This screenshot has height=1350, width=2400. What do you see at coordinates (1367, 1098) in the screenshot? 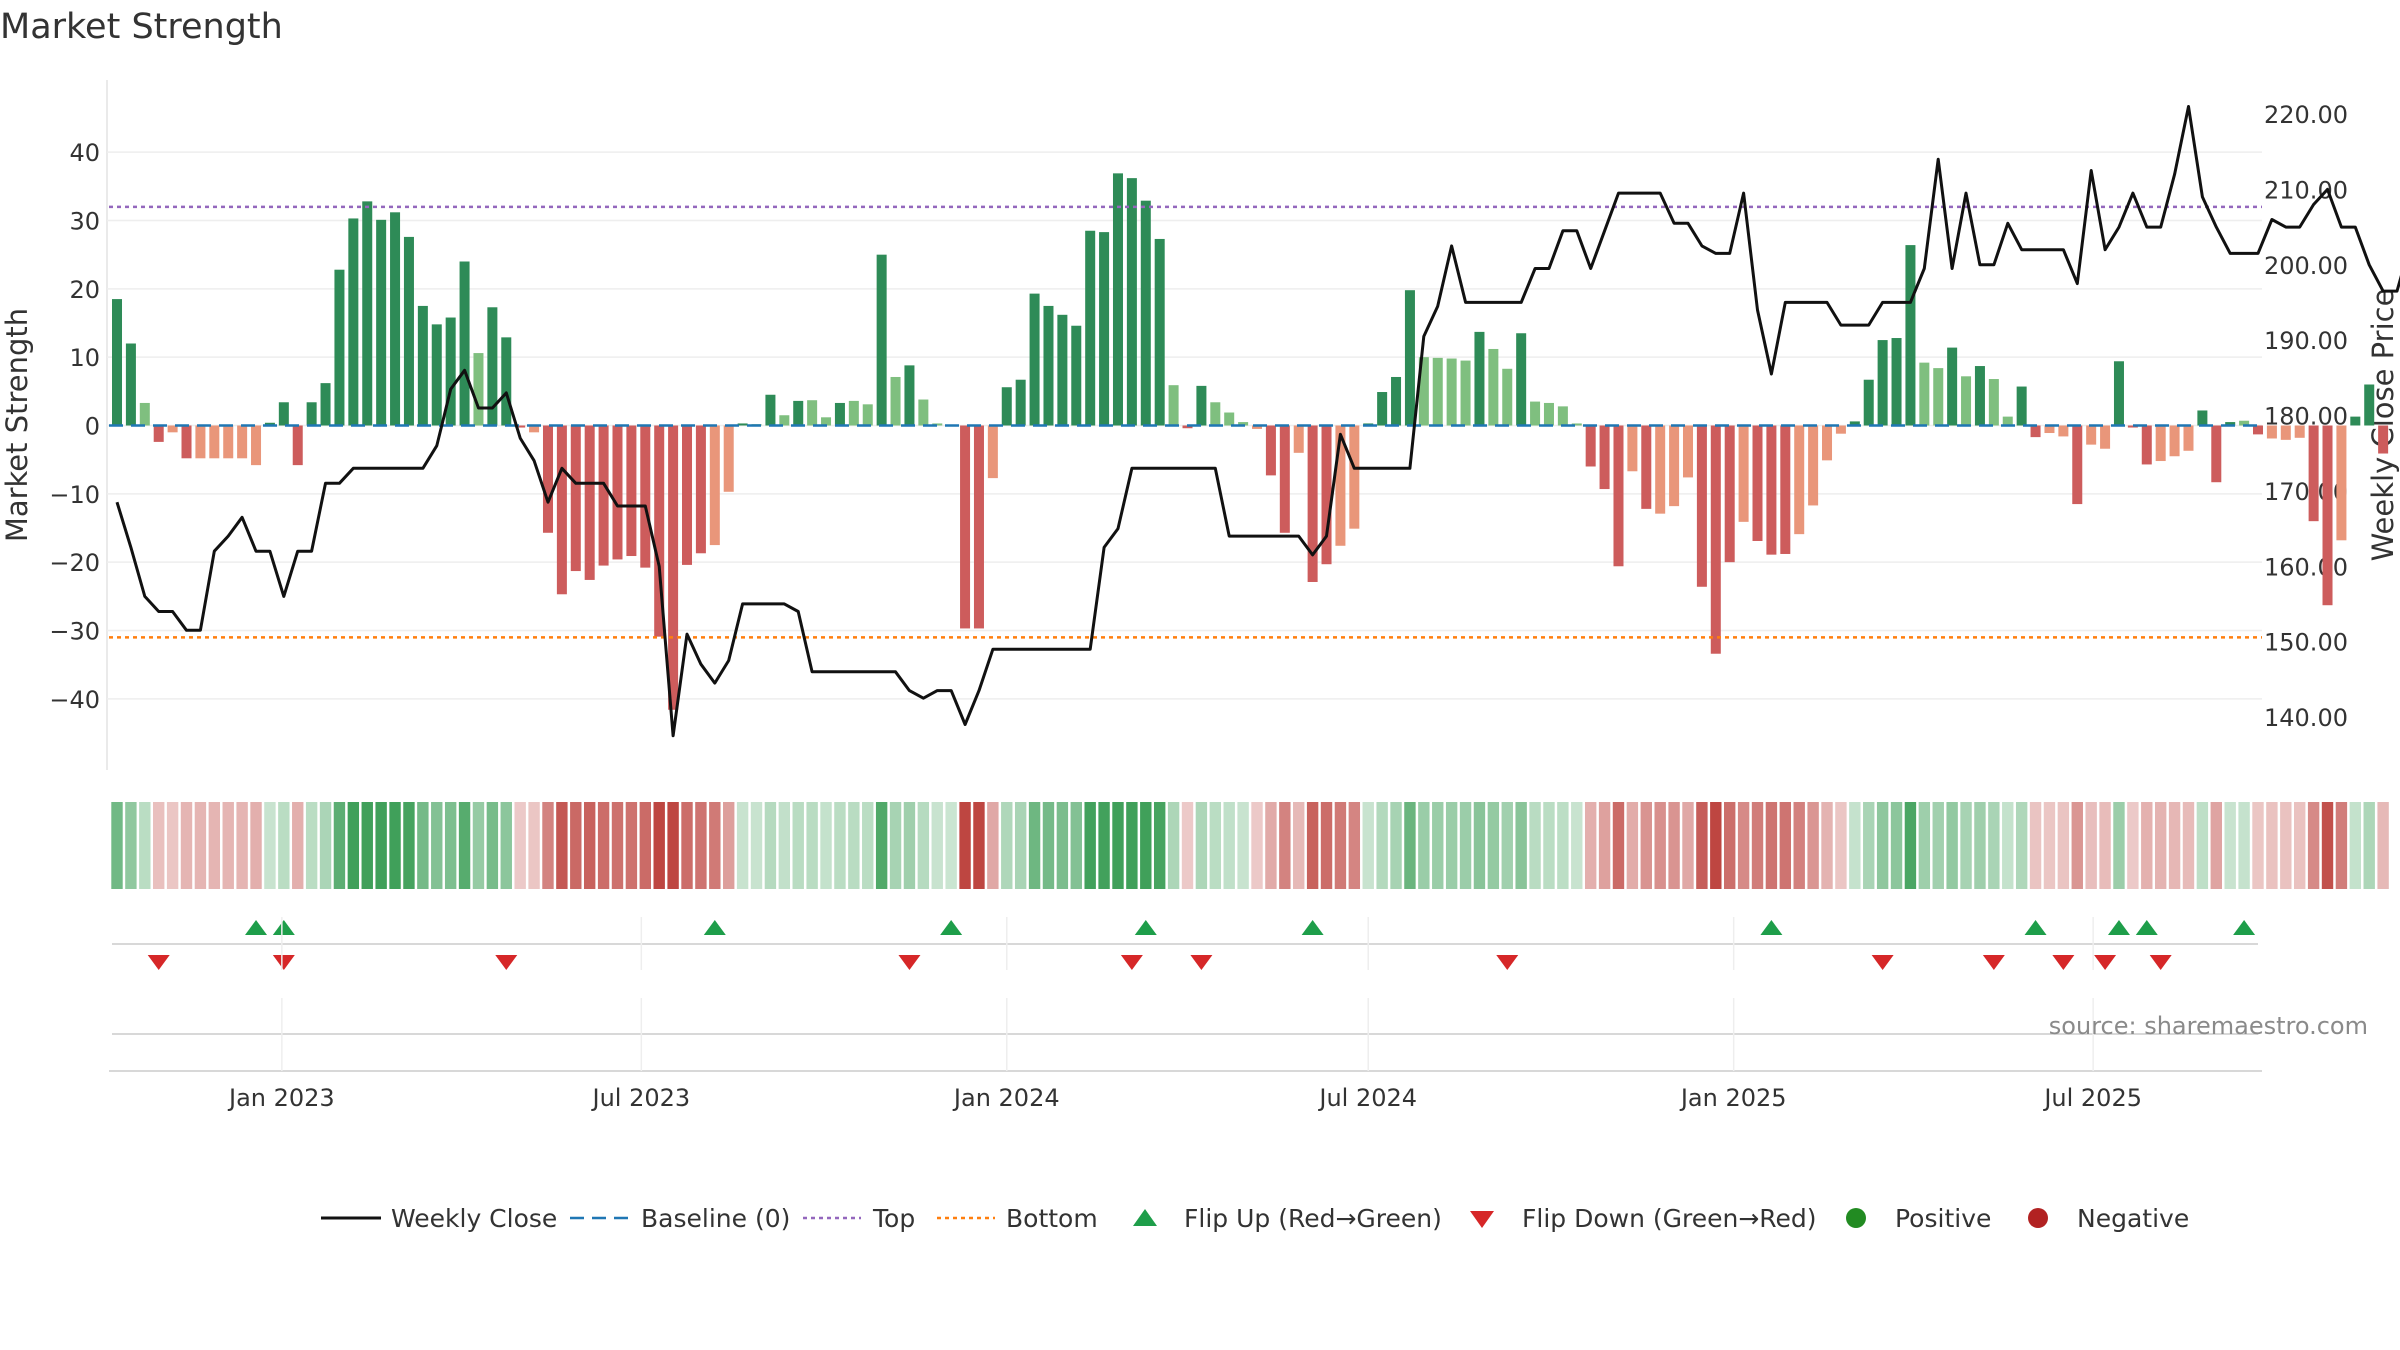
I see `x-tick-label: Jul 2024` at bounding box center [1367, 1098].